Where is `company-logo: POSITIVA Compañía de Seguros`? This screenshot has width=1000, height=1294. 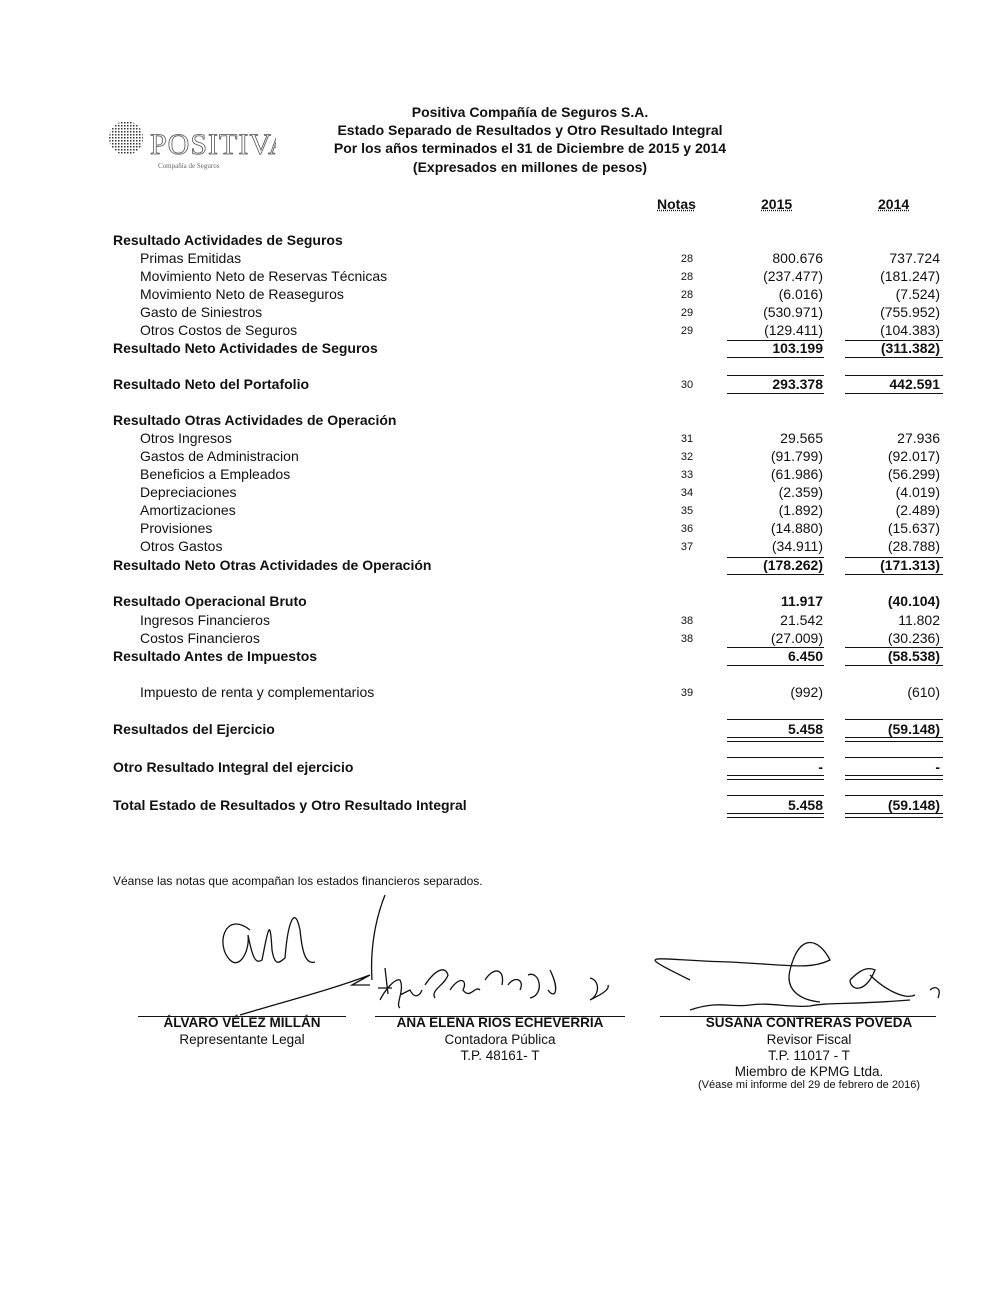 company-logo: POSITIVA Compañía de Seguros is located at coordinates (198, 144).